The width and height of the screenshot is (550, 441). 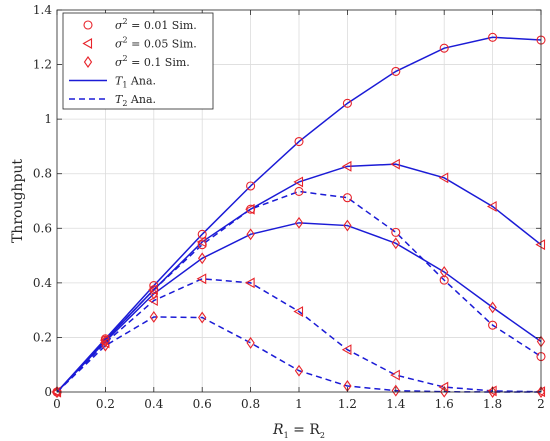 What do you see at coordinates (395, 404) in the screenshot?
I see `x-tick-label: 1.4` at bounding box center [395, 404].